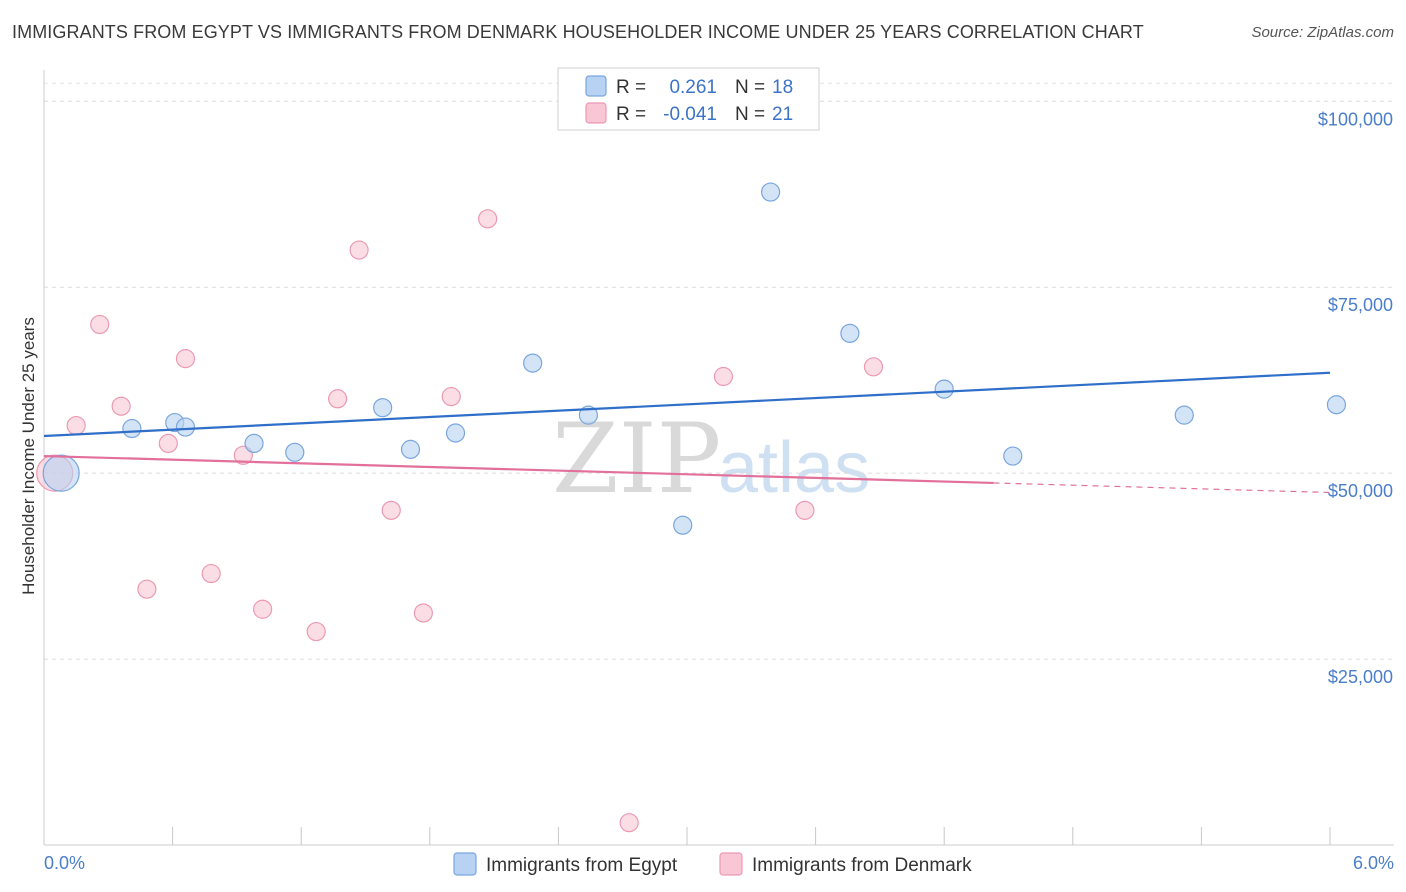 The height and width of the screenshot is (892, 1406). What do you see at coordinates (1322, 32) in the screenshot?
I see `source-credit: Source: ZipAtlas.com` at bounding box center [1322, 32].